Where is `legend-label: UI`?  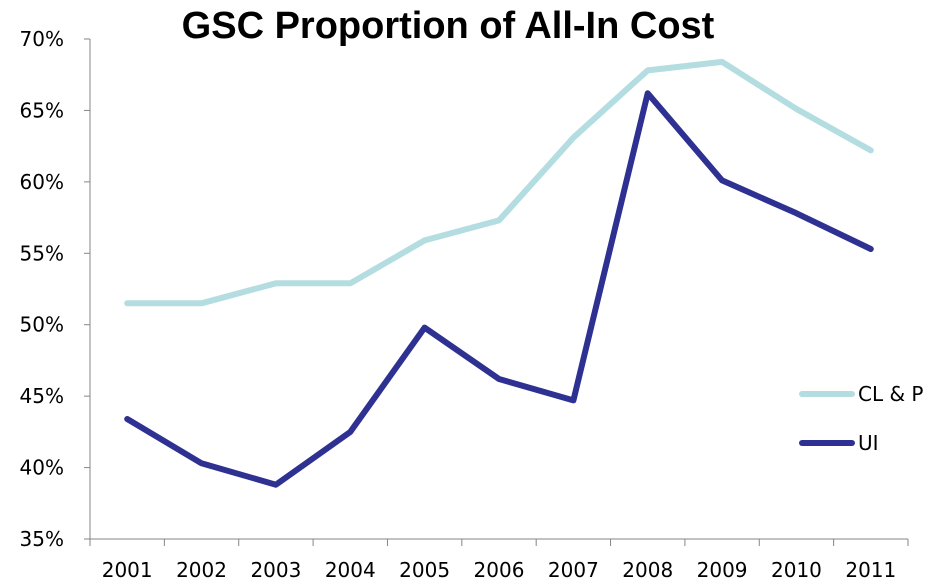 legend-label: UI is located at coordinates (868, 443).